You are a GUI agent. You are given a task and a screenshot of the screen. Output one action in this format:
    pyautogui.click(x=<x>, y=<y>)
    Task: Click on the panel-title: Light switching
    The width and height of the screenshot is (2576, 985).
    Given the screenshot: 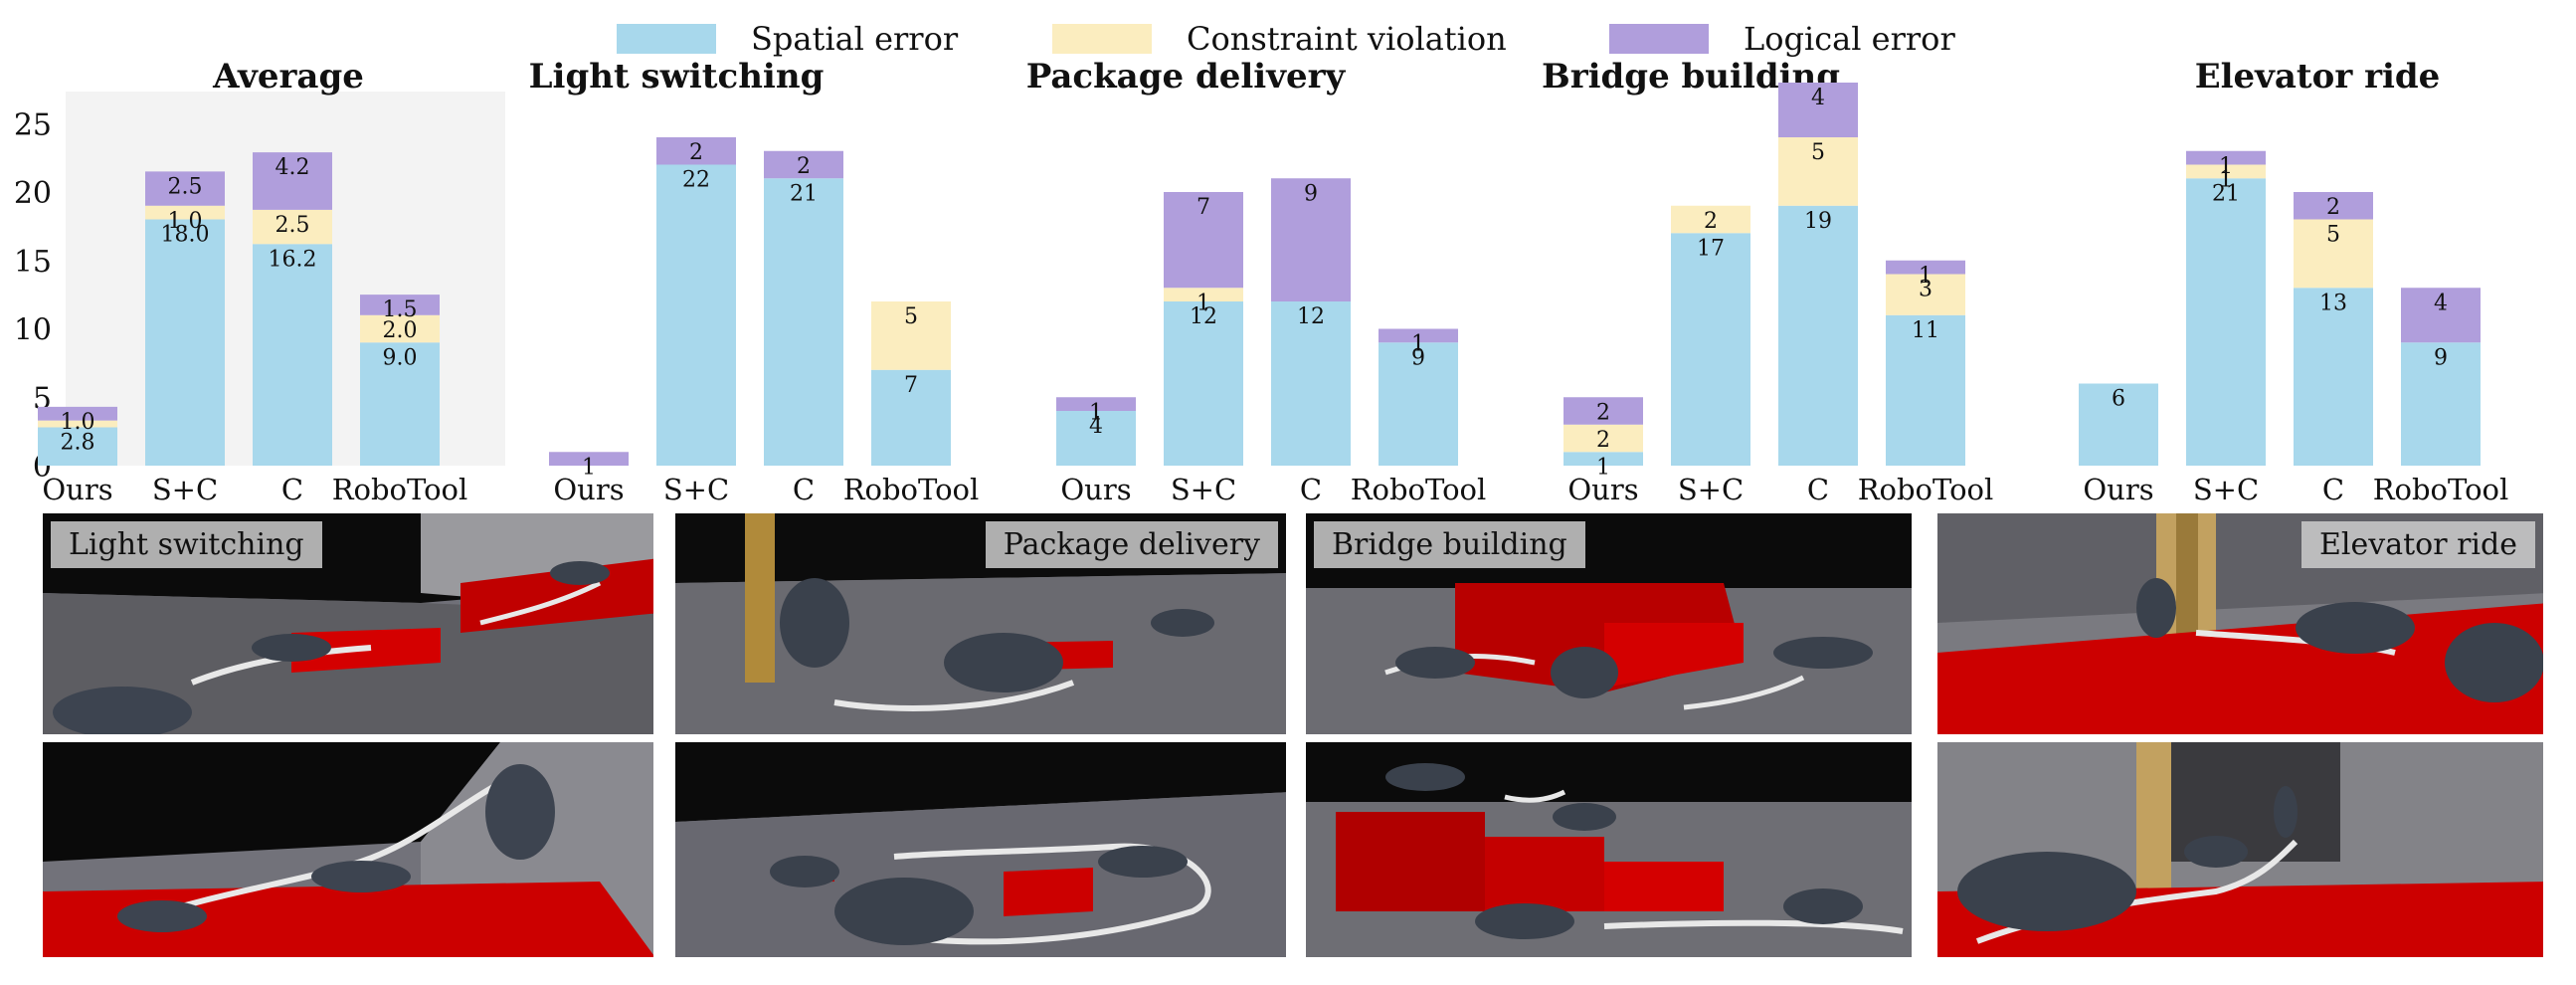 What is the action you would take?
    pyautogui.click(x=677, y=77)
    